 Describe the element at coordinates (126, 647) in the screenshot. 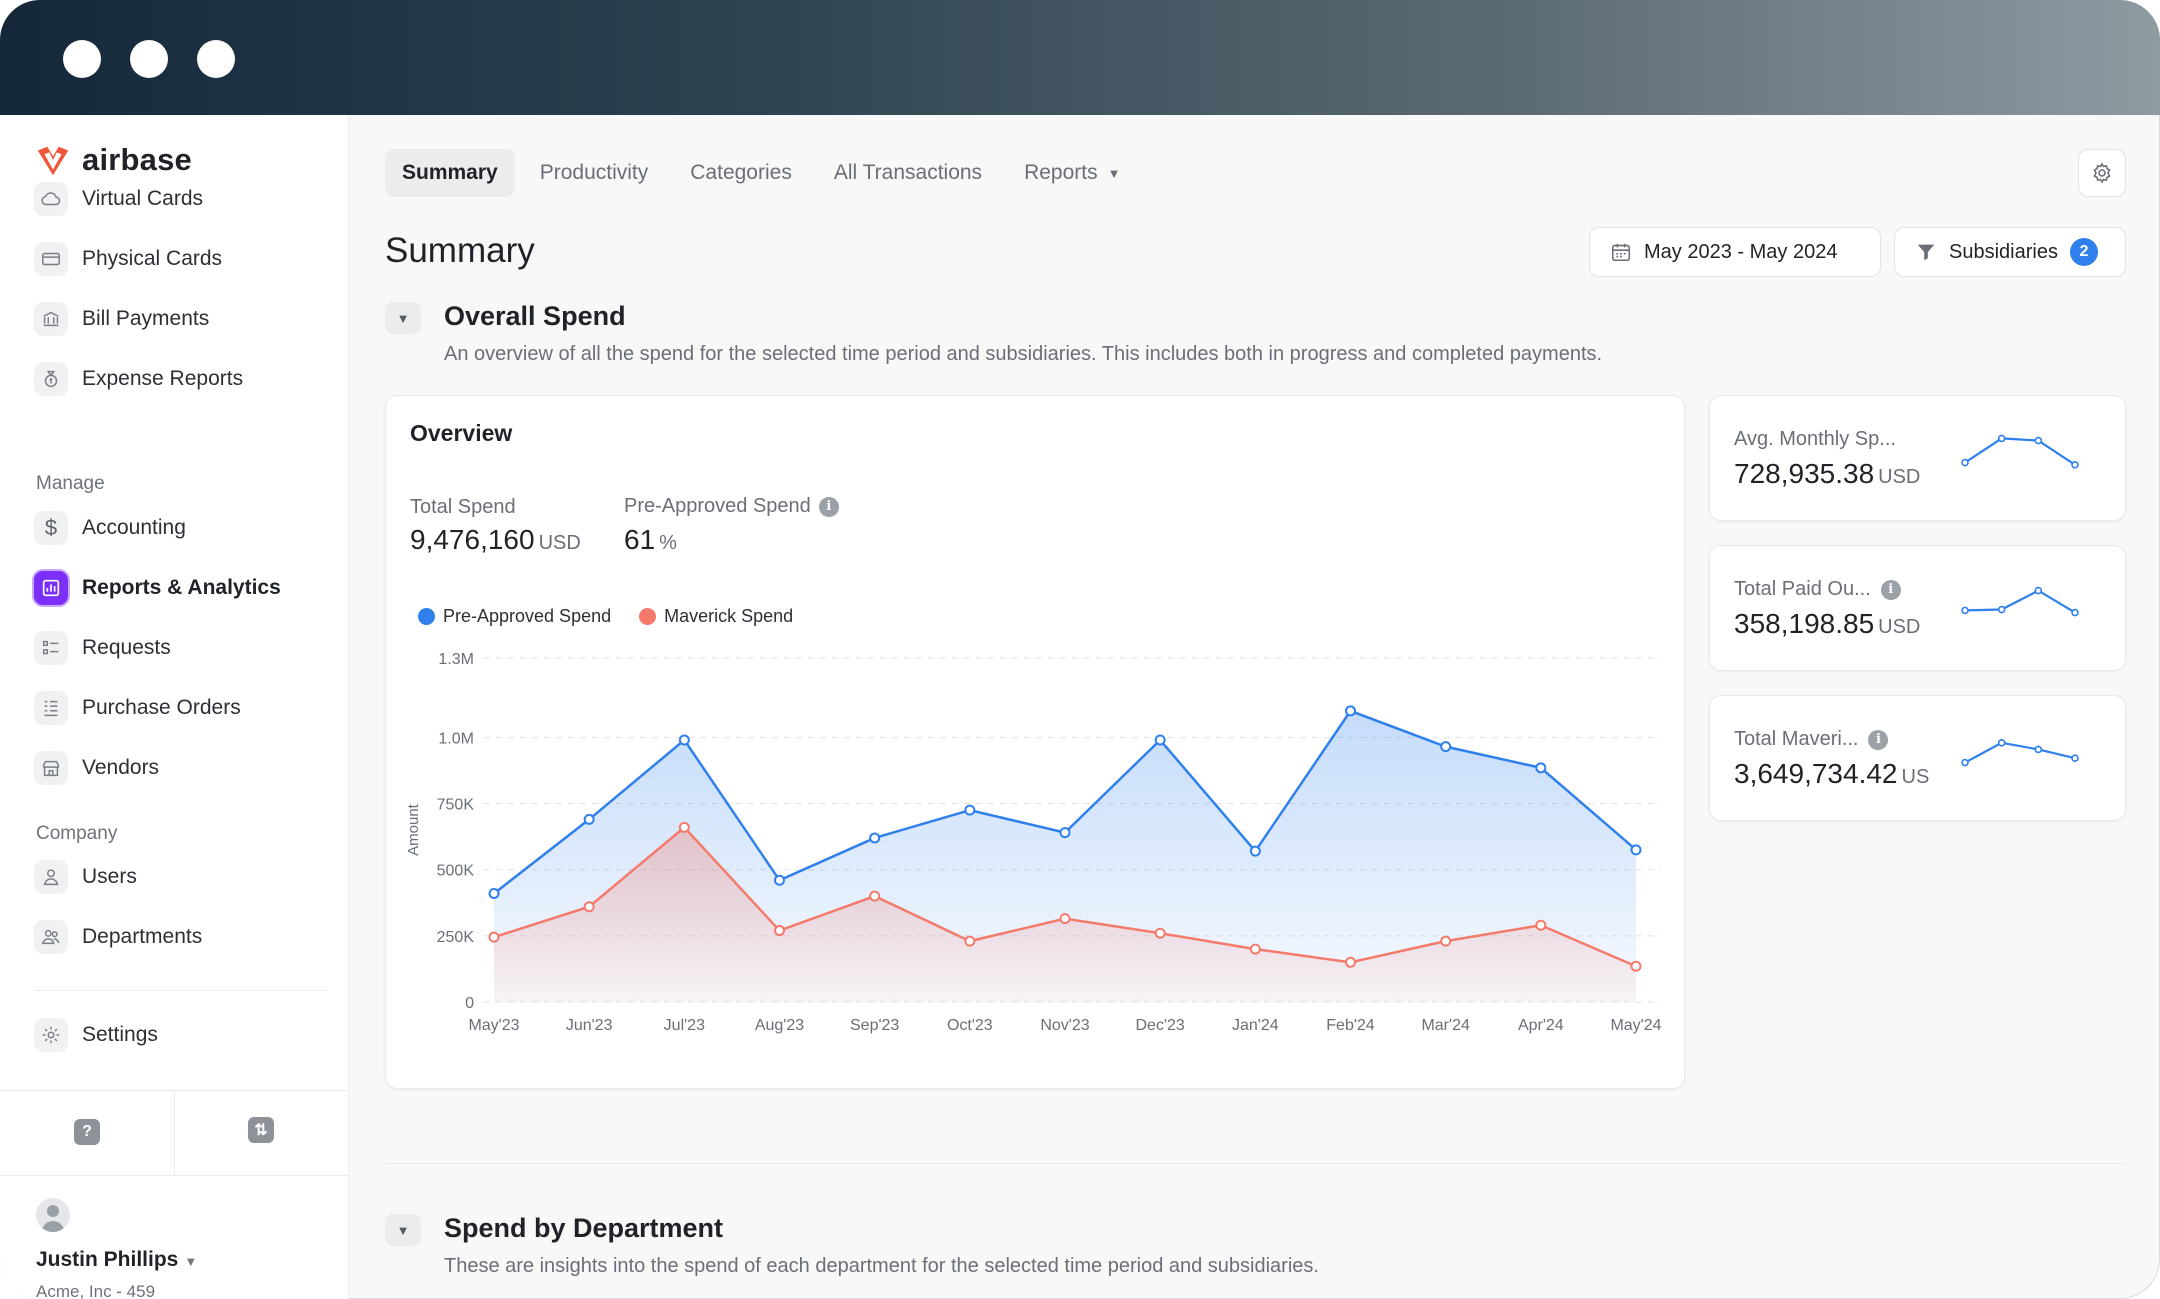

I see `sidebar-item-label: Requests` at that location.